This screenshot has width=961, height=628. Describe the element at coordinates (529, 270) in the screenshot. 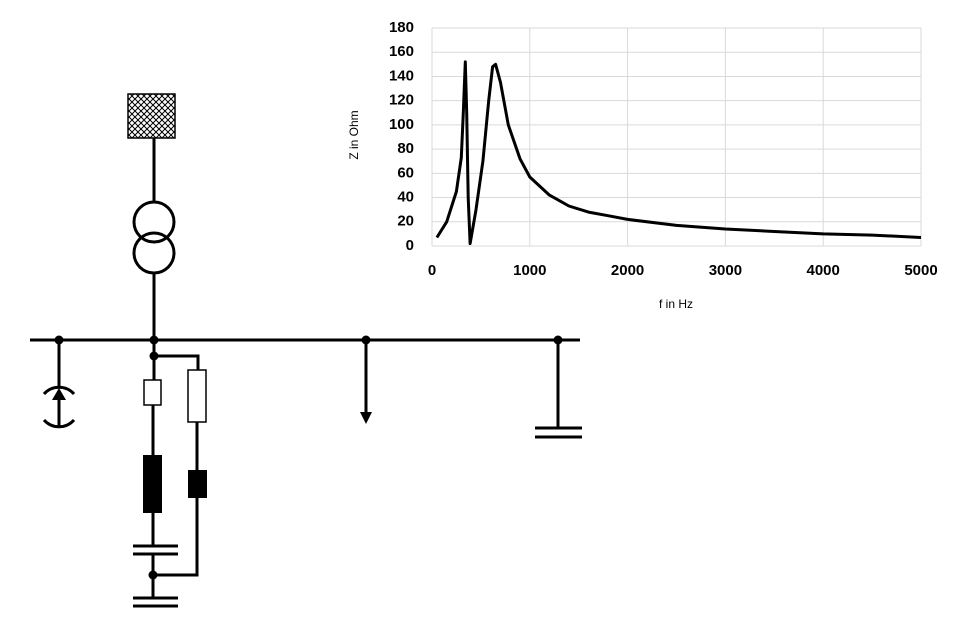

I see `x-tick-label: 1000` at that location.